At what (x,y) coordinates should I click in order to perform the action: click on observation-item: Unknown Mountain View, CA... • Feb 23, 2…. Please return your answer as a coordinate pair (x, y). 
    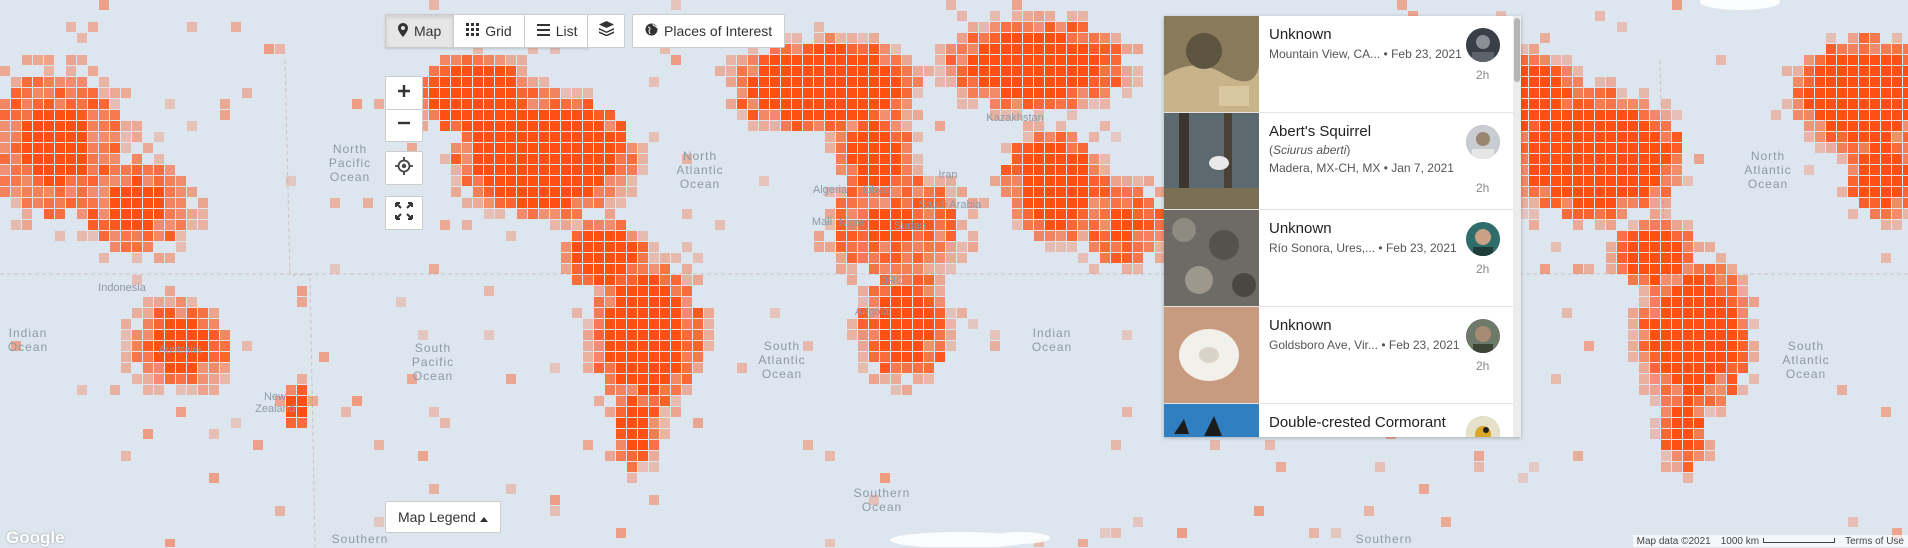
    Looking at the image, I should click on (1342, 64).